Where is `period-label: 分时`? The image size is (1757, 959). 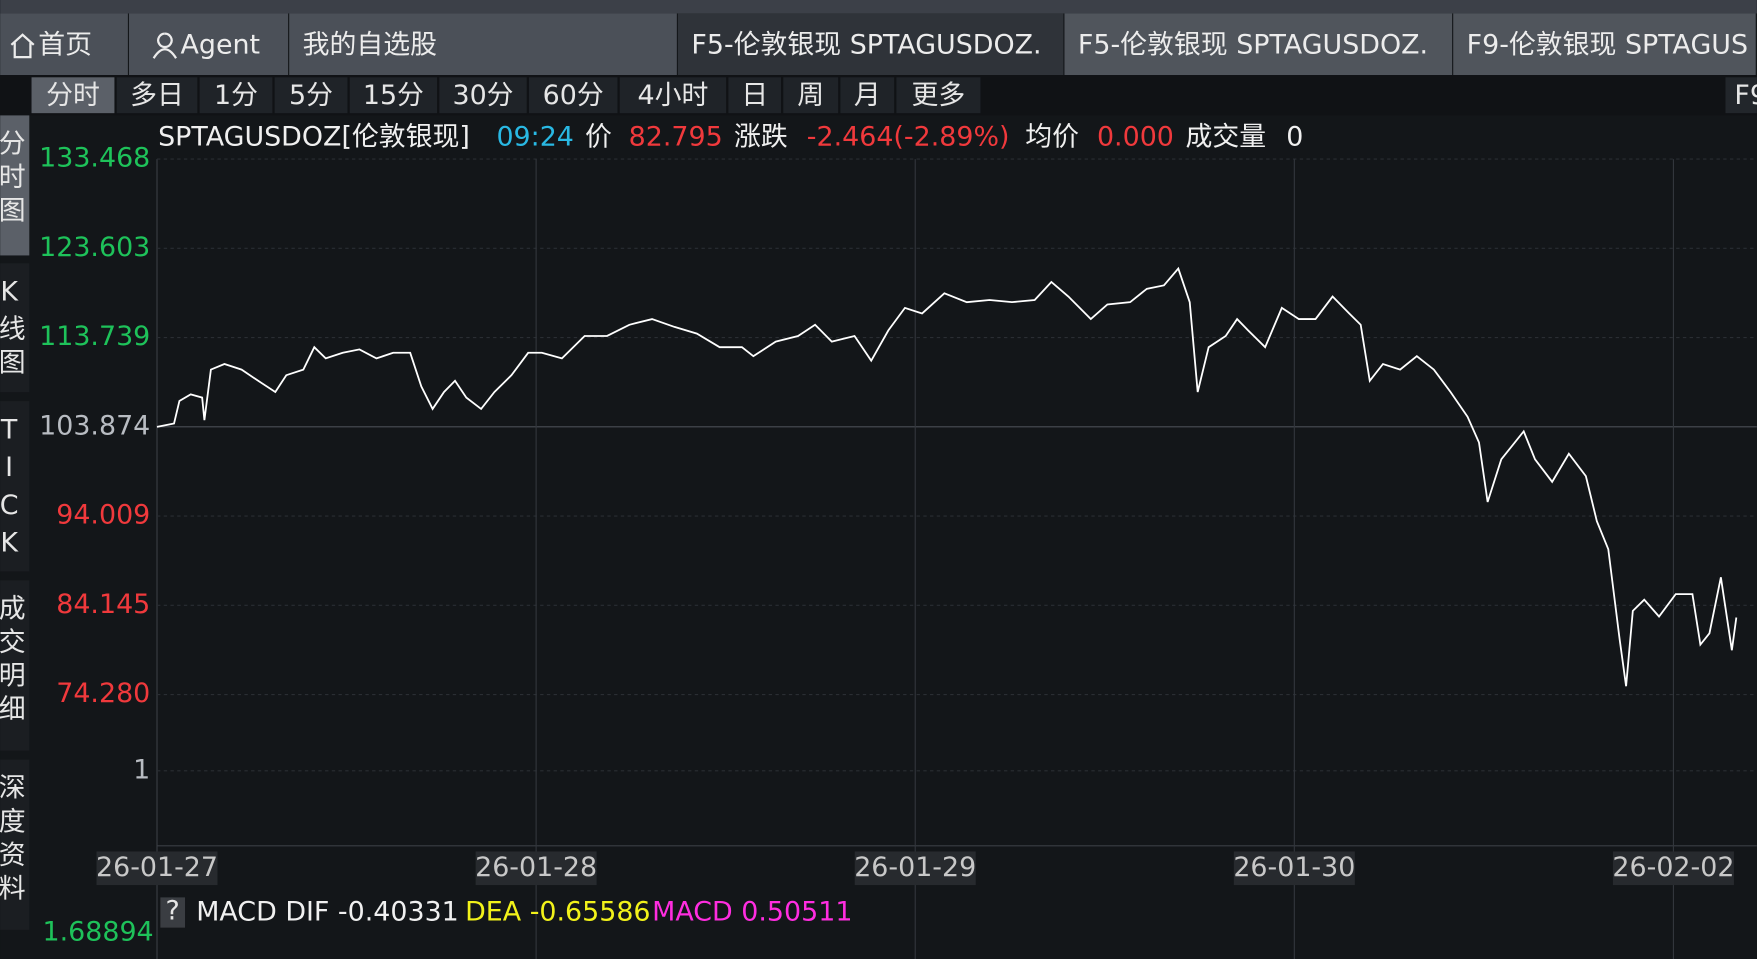
period-label: 分时 is located at coordinates (73, 95).